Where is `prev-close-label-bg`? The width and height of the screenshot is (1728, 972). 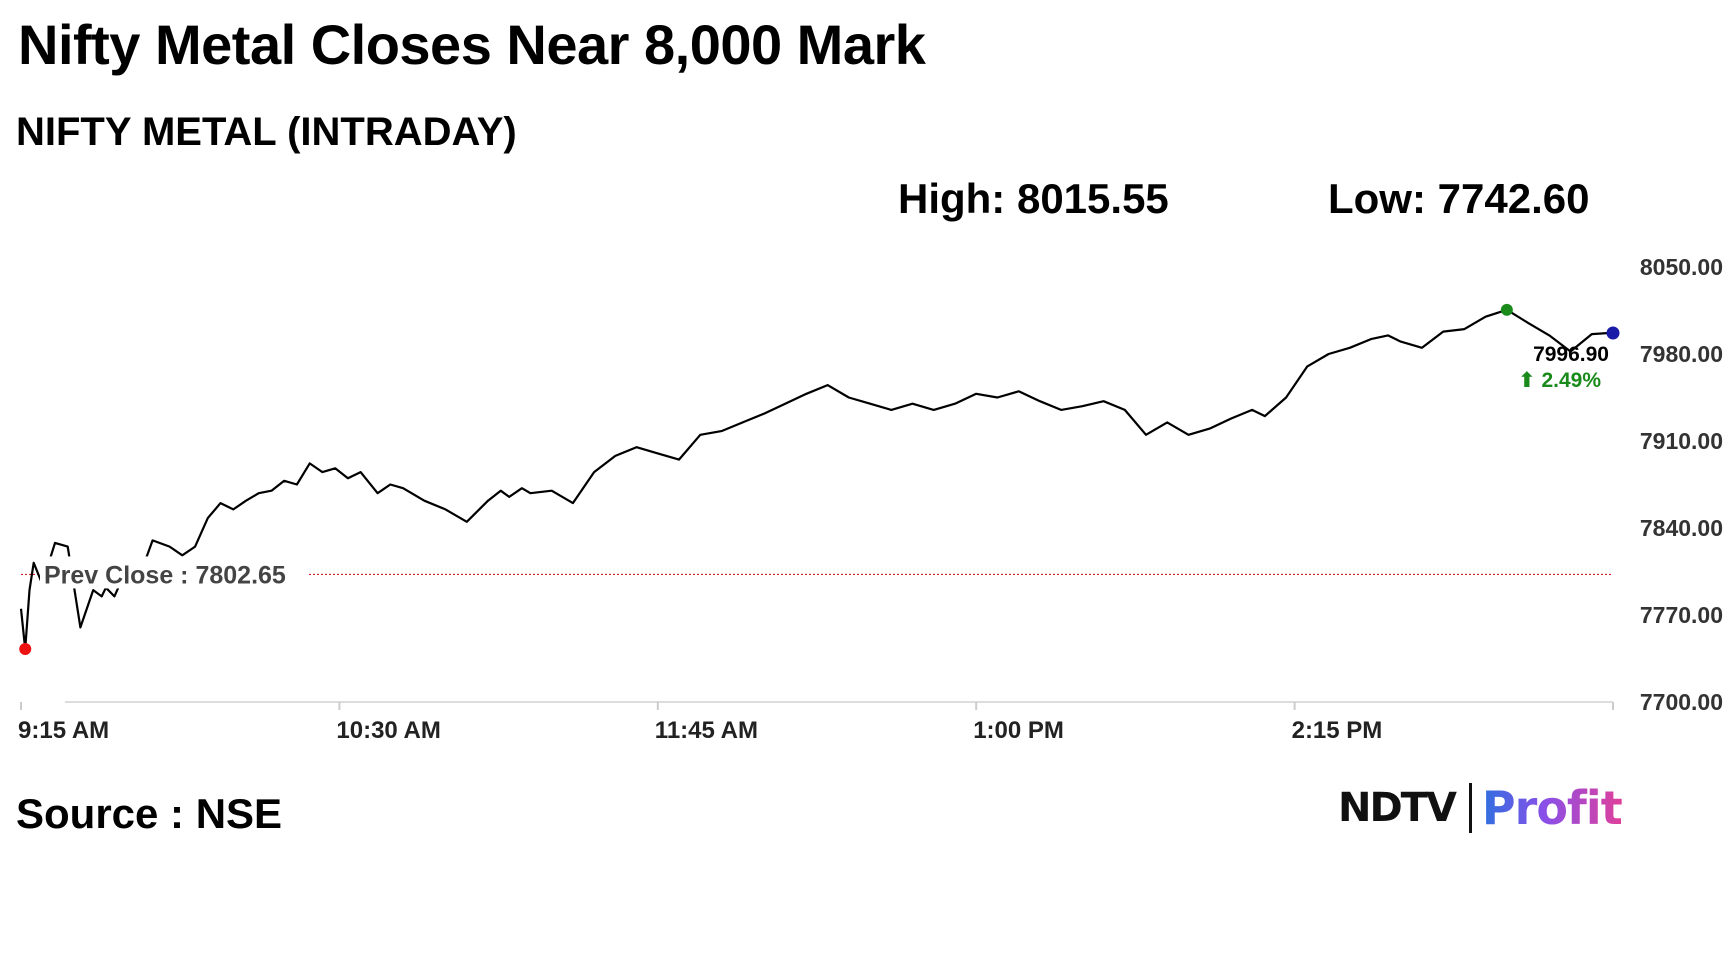 prev-close-label-bg is located at coordinates (174, 572).